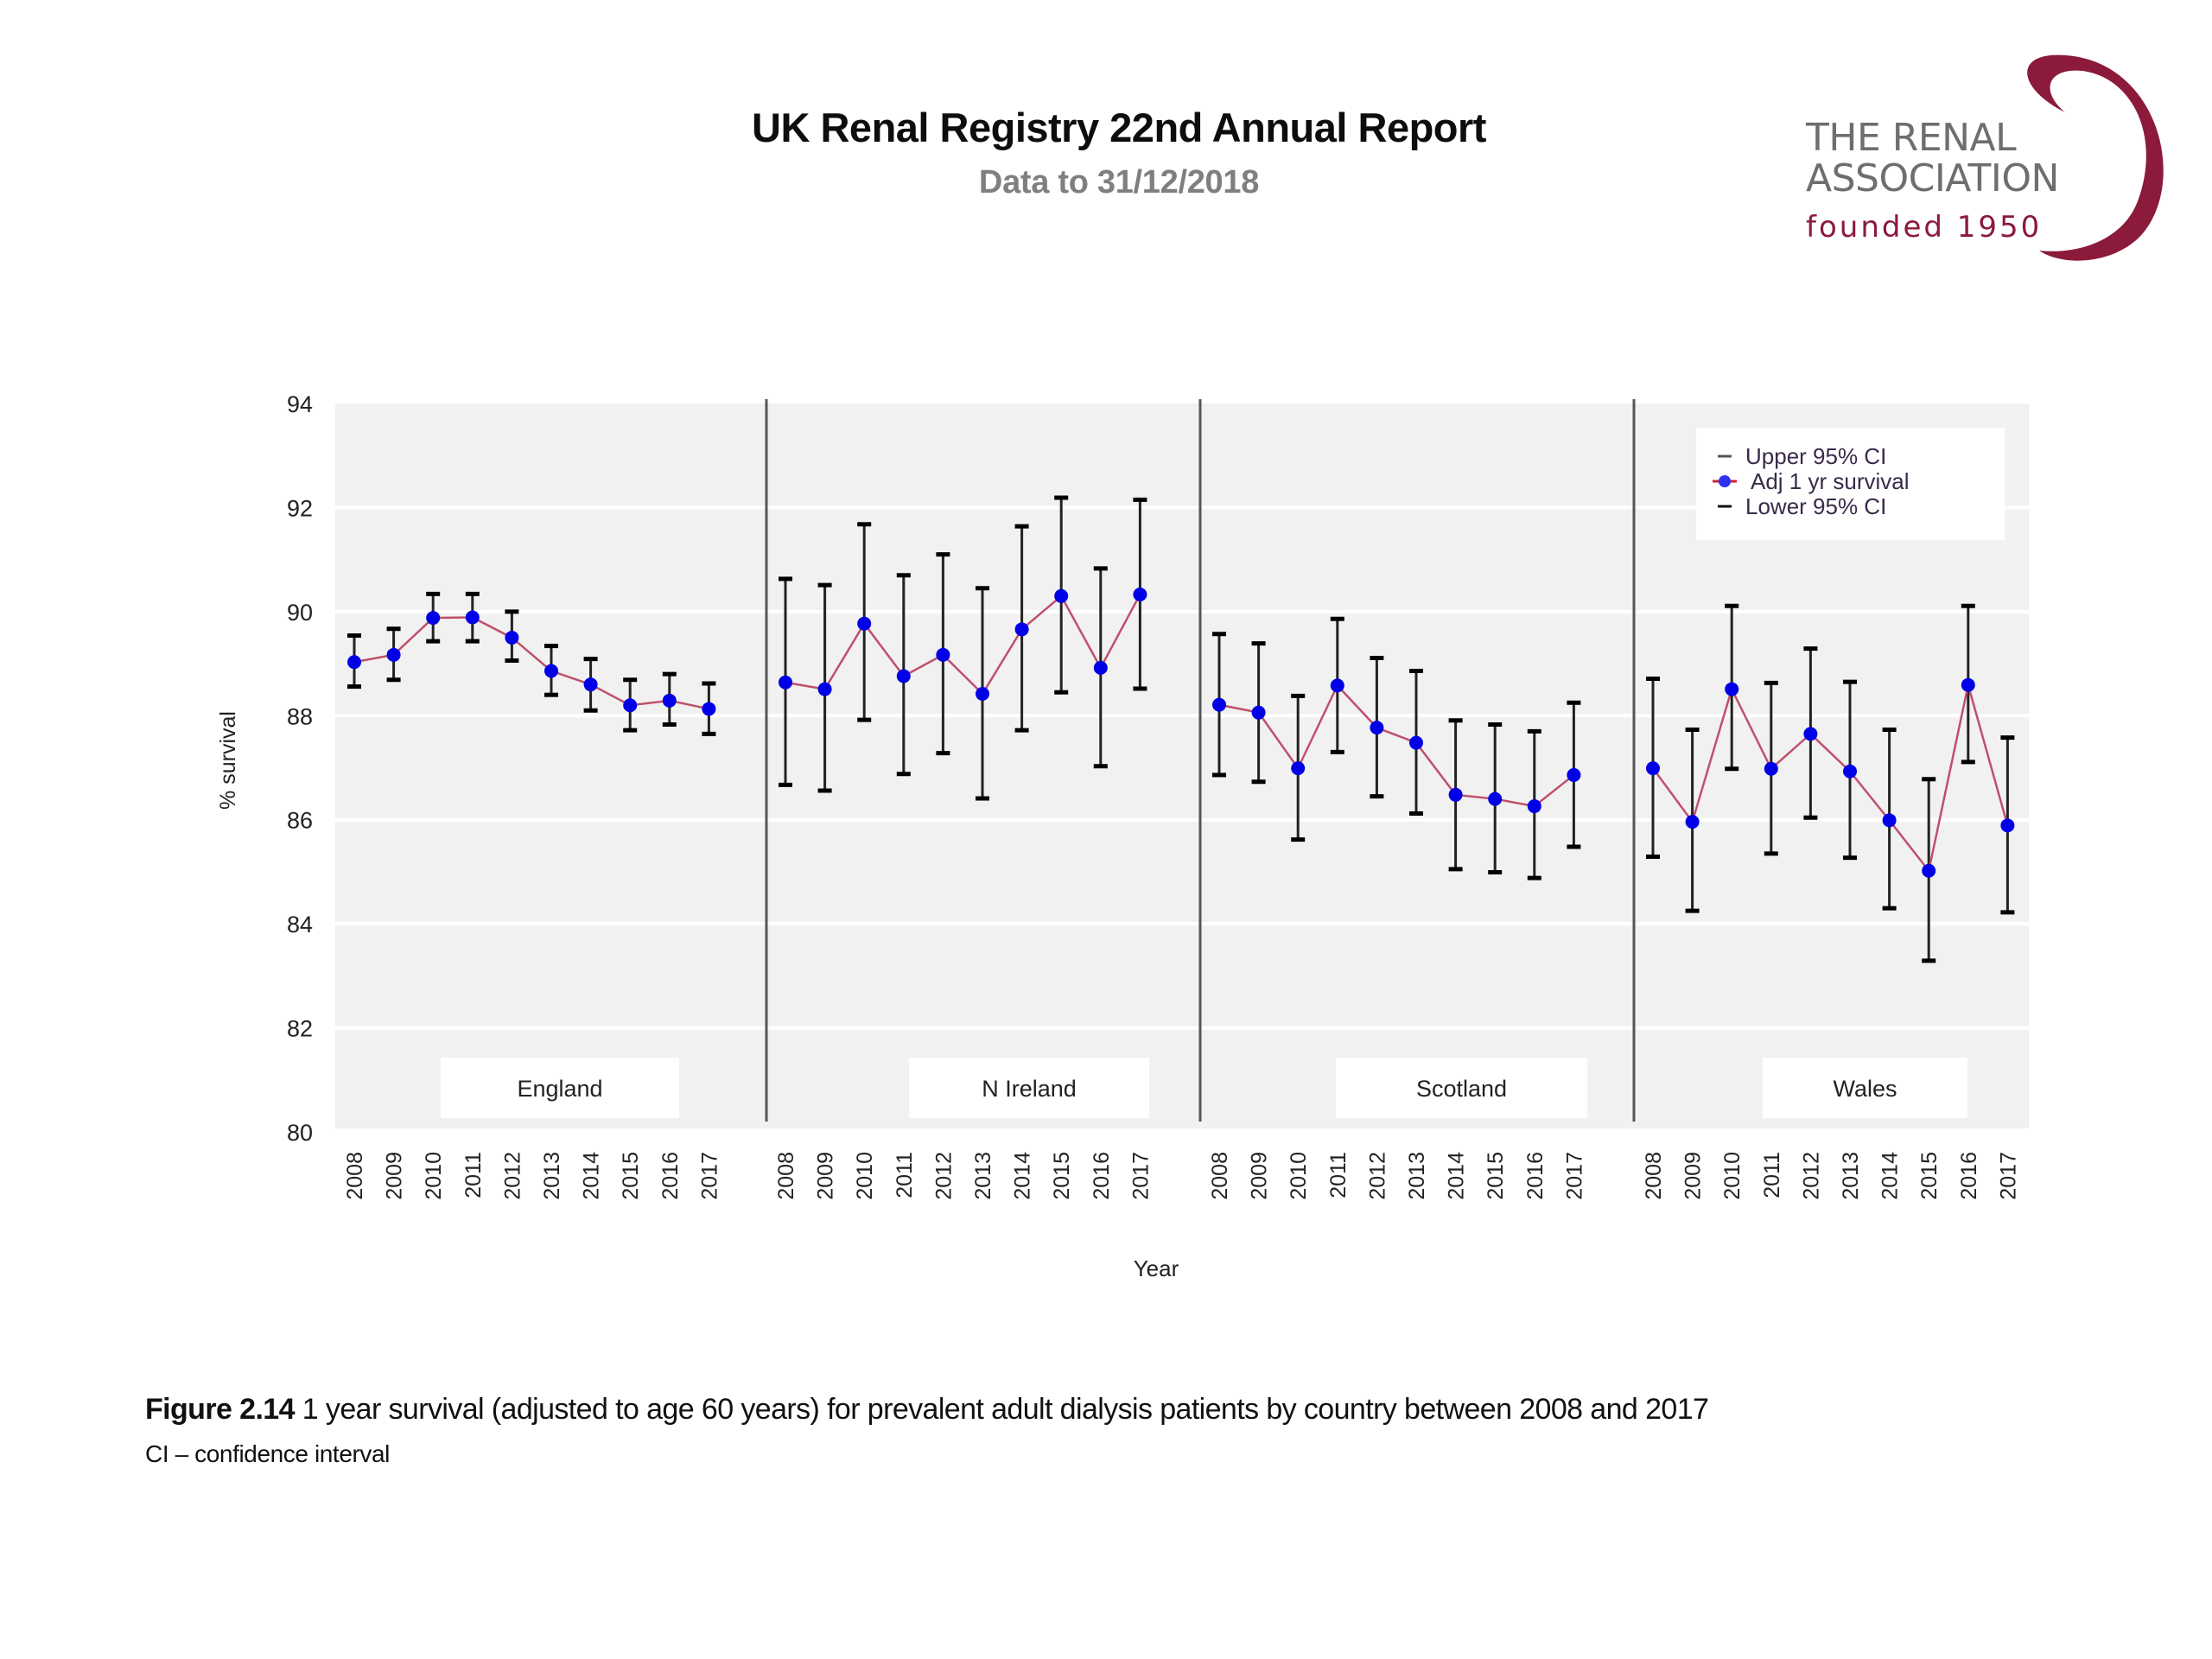 The height and width of the screenshot is (1659, 2212). What do you see at coordinates (1815, 456) in the screenshot?
I see `legend-entry: Upper 95% CI` at bounding box center [1815, 456].